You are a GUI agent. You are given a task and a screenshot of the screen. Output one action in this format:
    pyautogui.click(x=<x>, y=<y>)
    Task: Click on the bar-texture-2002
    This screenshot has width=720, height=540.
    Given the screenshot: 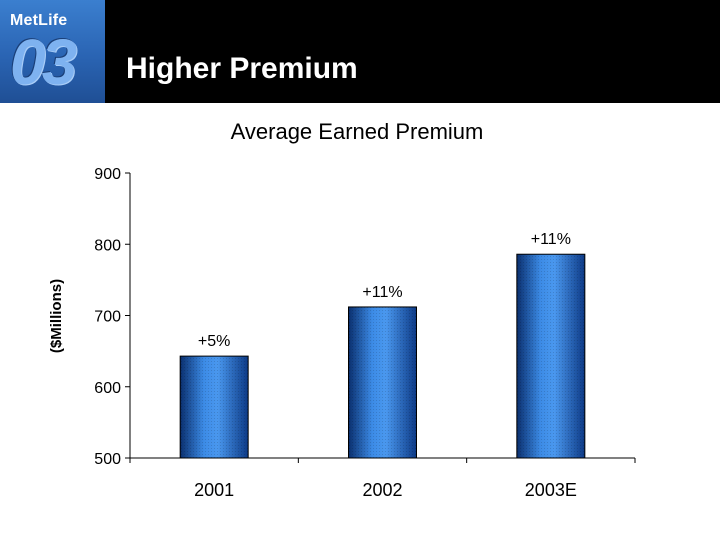 What is the action you would take?
    pyautogui.click(x=382, y=382)
    